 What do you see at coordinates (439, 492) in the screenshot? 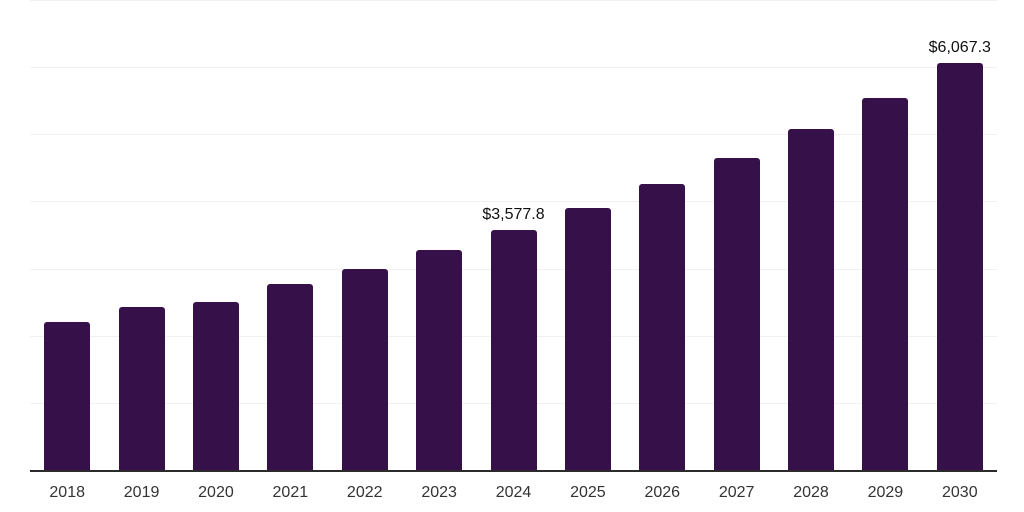
I see `x-tick-2023: 2023` at bounding box center [439, 492].